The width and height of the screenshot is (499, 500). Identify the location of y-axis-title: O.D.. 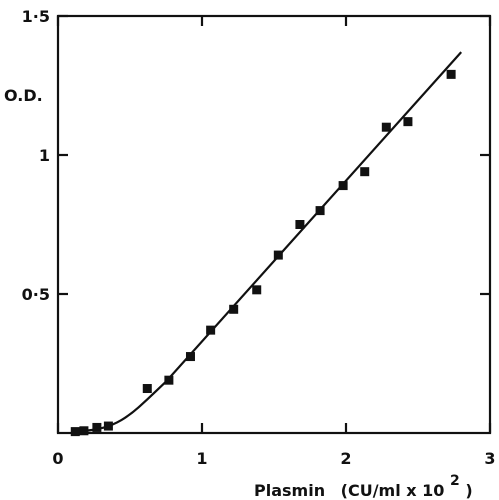
(23, 95).